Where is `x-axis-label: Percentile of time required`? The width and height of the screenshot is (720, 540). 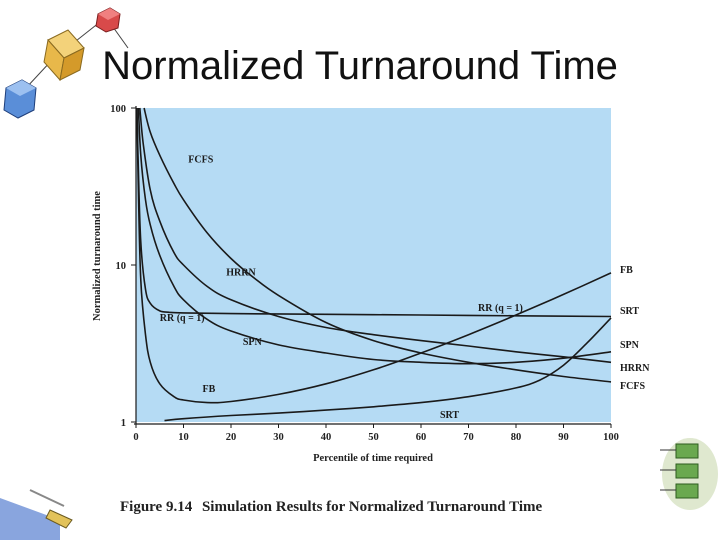 x-axis-label: Percentile of time required is located at coordinates (373, 458).